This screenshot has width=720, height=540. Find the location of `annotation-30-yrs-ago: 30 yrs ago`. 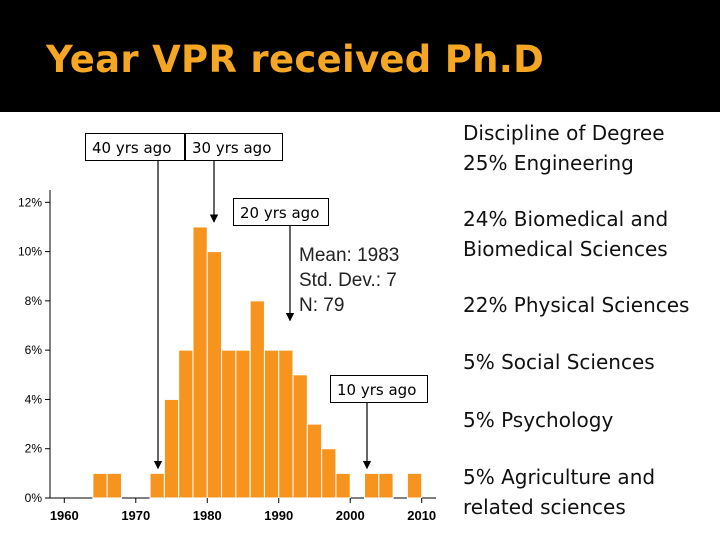

annotation-30-yrs-ago: 30 yrs ago is located at coordinates (234, 147).